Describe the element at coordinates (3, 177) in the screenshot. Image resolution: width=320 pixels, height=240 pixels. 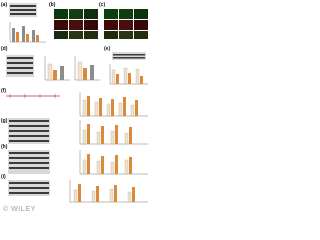
I see `panel-label: (i)` at that location.